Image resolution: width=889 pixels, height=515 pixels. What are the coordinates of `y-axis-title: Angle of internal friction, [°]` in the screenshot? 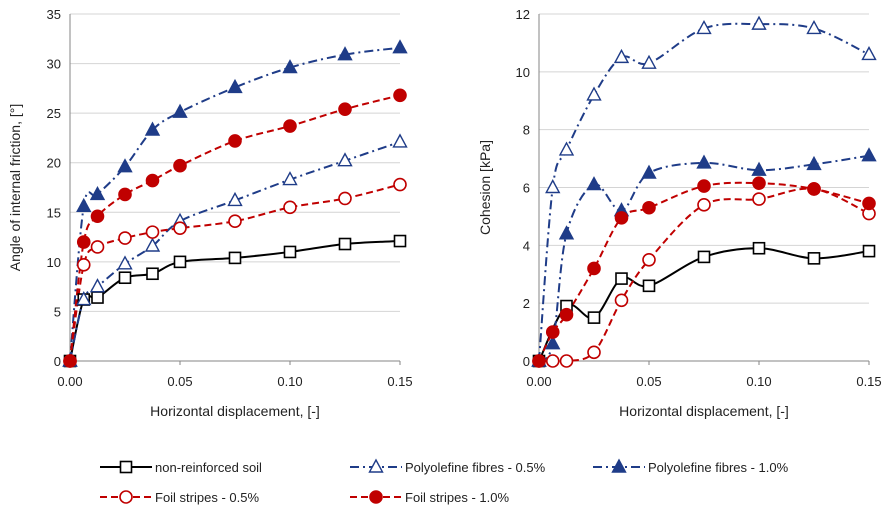 It's located at (15, 187).